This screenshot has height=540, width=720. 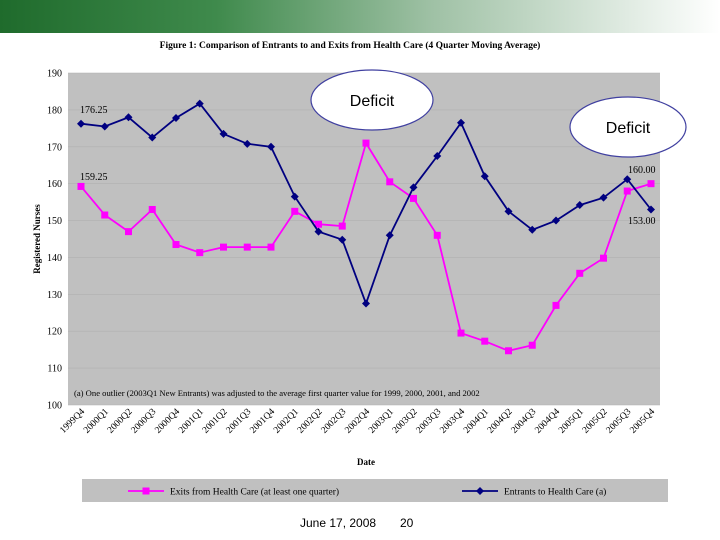 What do you see at coordinates (286, 421) in the screenshot?
I see `x-tick-label: 2002Q1` at bounding box center [286, 421].